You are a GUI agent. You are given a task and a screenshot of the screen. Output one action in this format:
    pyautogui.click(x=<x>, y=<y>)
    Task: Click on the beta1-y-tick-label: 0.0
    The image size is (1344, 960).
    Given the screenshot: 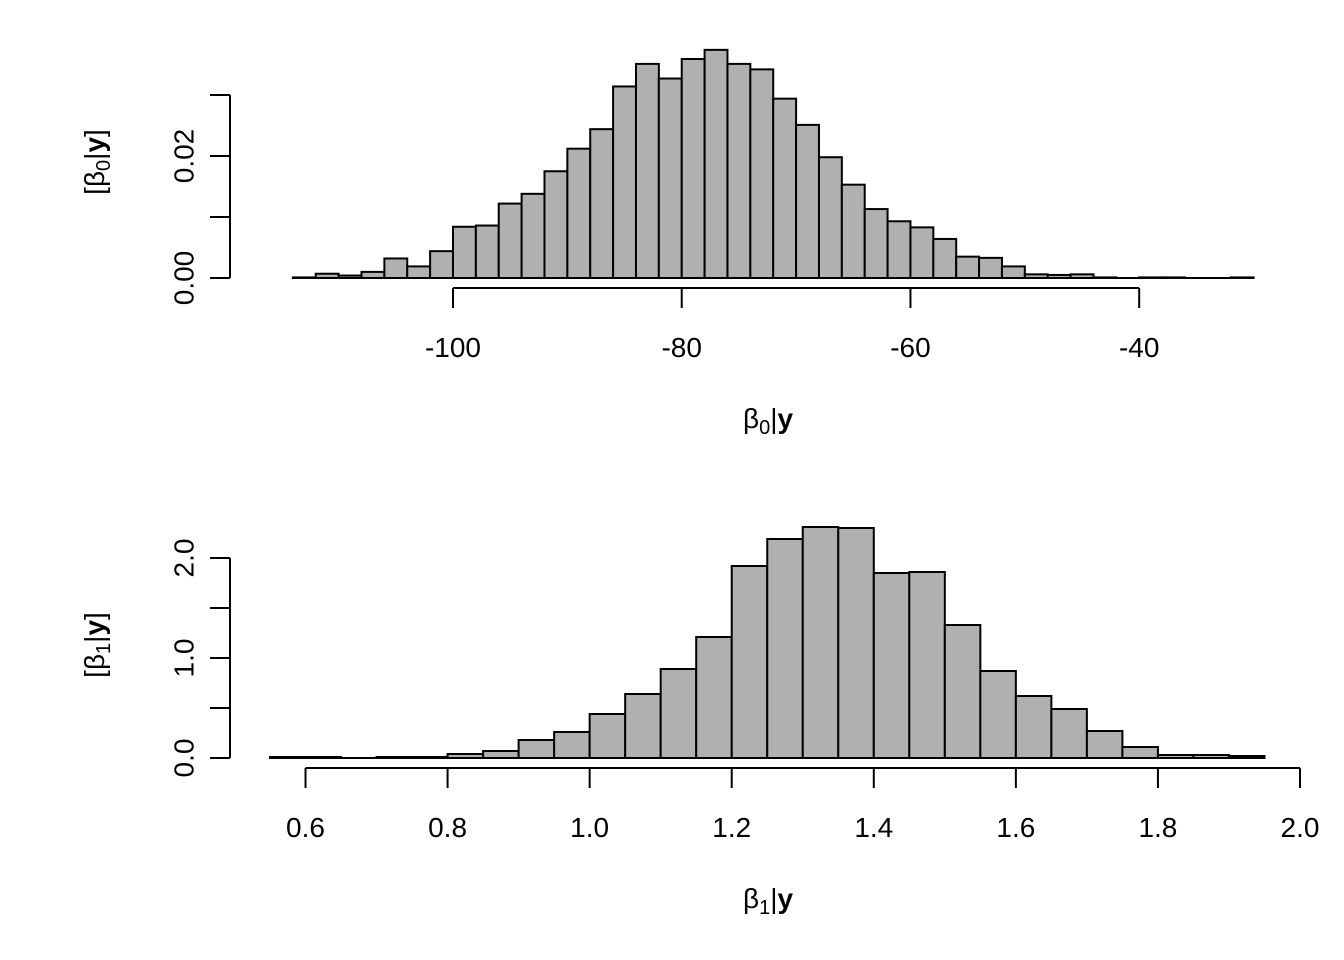 What is the action you would take?
    pyautogui.click(x=184, y=758)
    